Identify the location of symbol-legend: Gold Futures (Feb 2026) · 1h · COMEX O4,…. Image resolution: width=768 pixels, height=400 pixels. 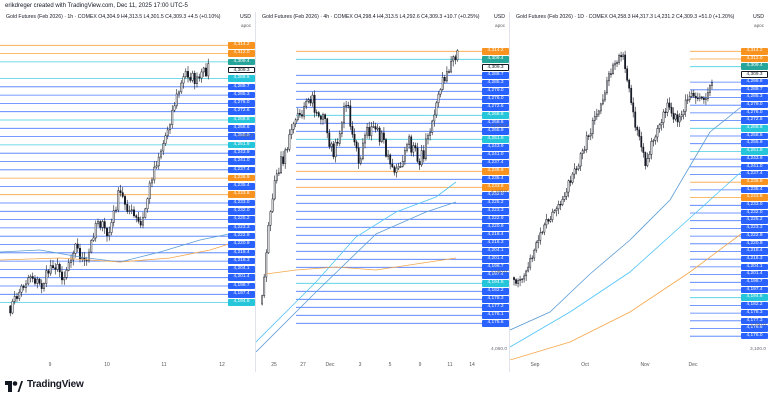
(113, 17).